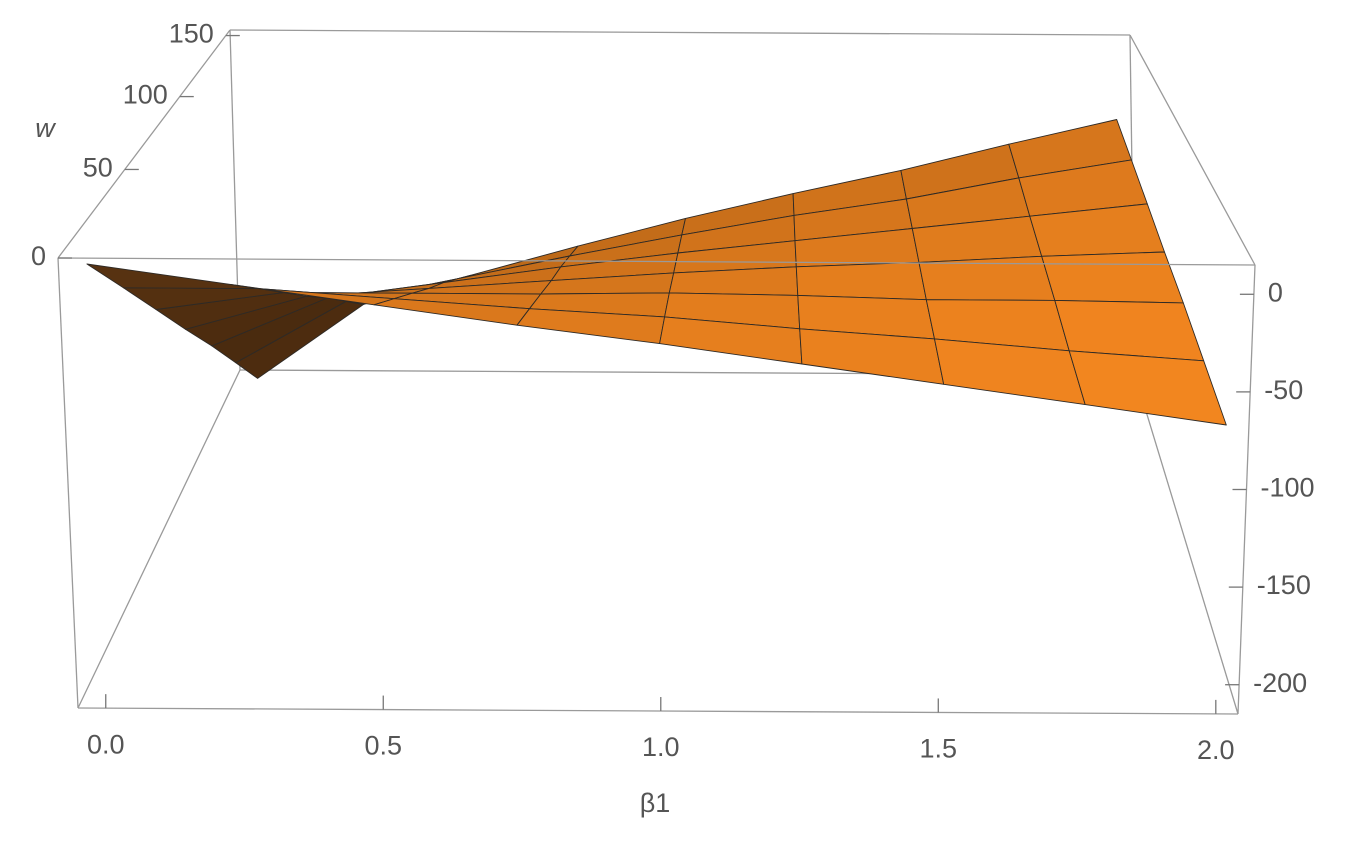  Describe the element at coordinates (191, 34) in the screenshot. I see `w-tick-label: 150` at that location.